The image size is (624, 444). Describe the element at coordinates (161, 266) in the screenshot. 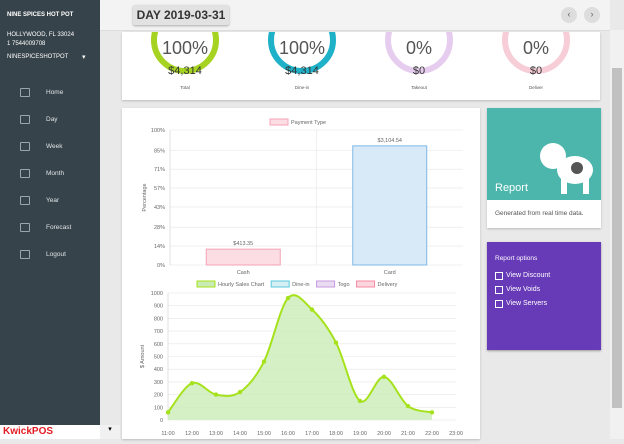

I see `y-tick-label: 0%` at that location.